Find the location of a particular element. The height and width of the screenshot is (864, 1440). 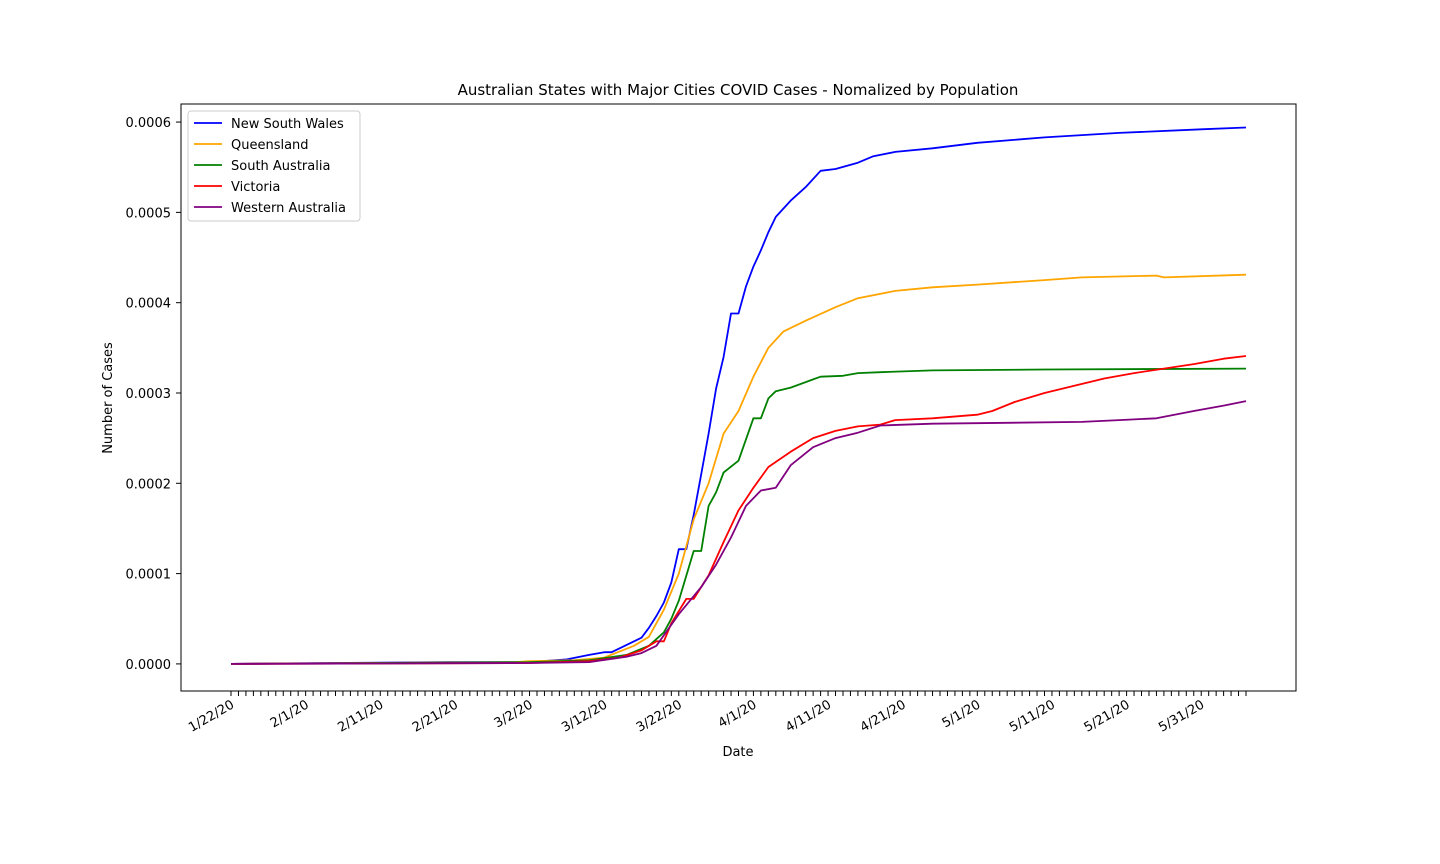

x-tick-label: 5/31/20 is located at coordinates (1181, 716).